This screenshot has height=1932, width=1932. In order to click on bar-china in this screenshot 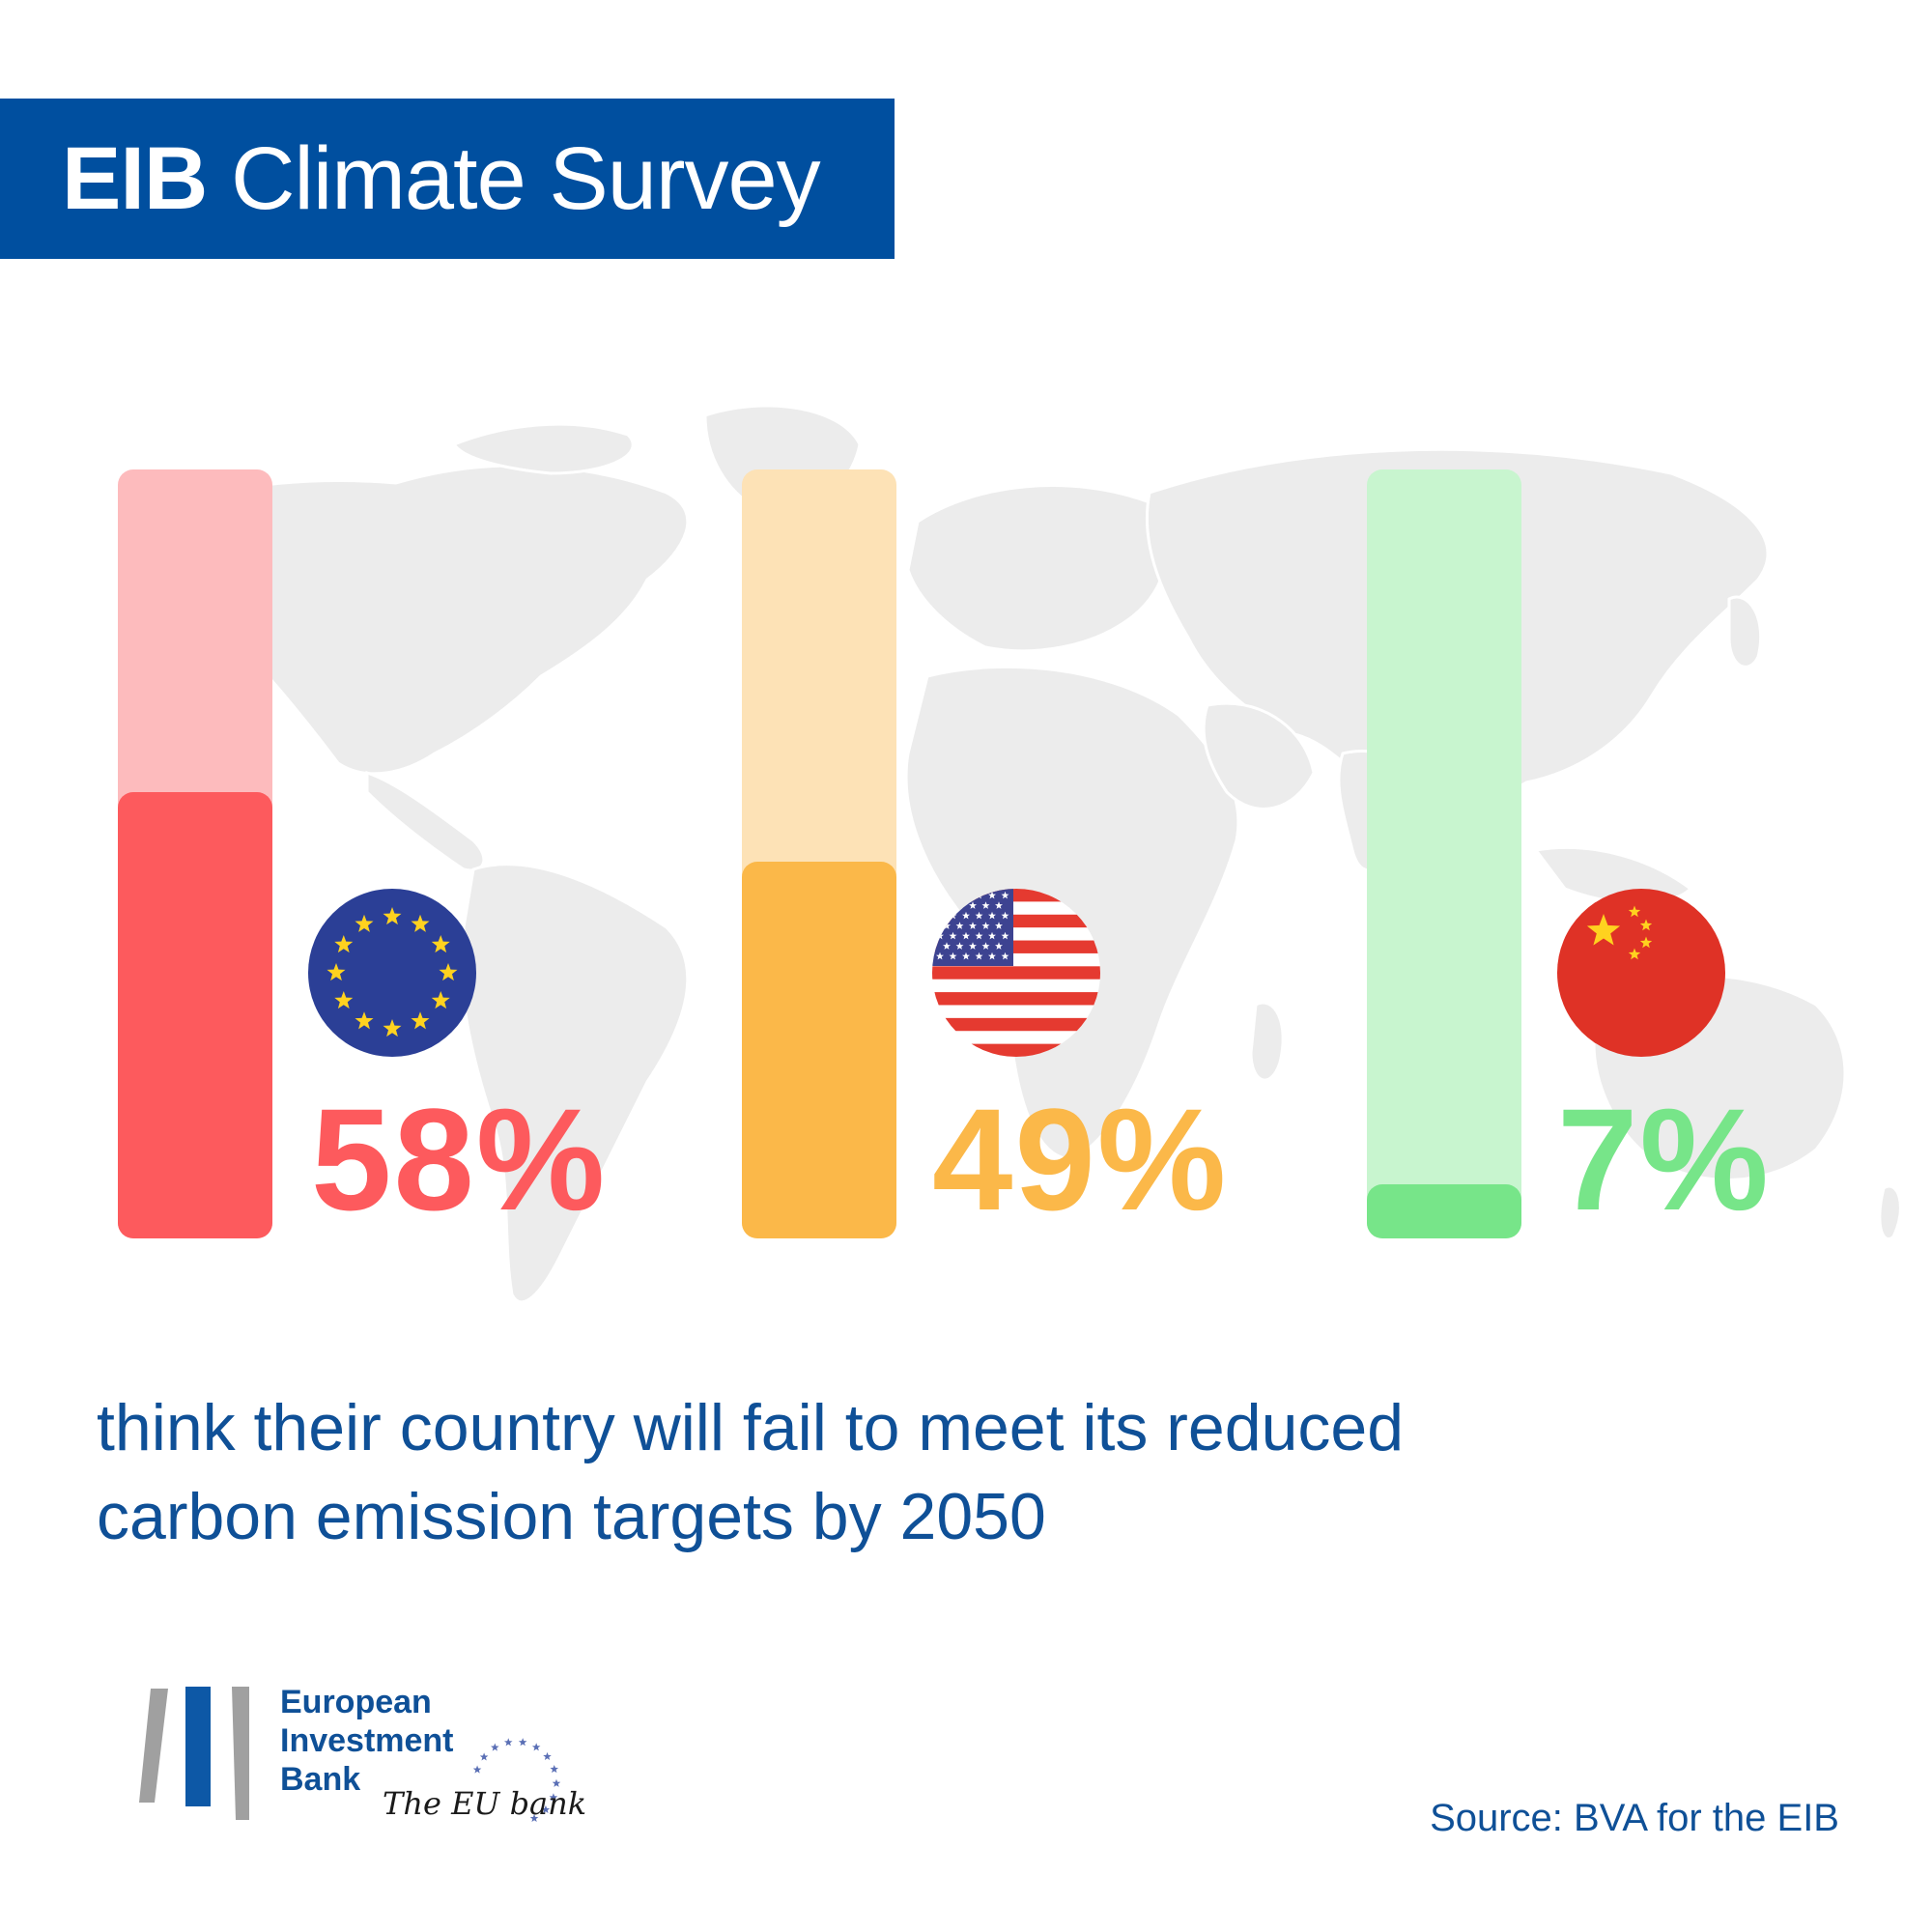, I will do `click(1444, 1211)`.